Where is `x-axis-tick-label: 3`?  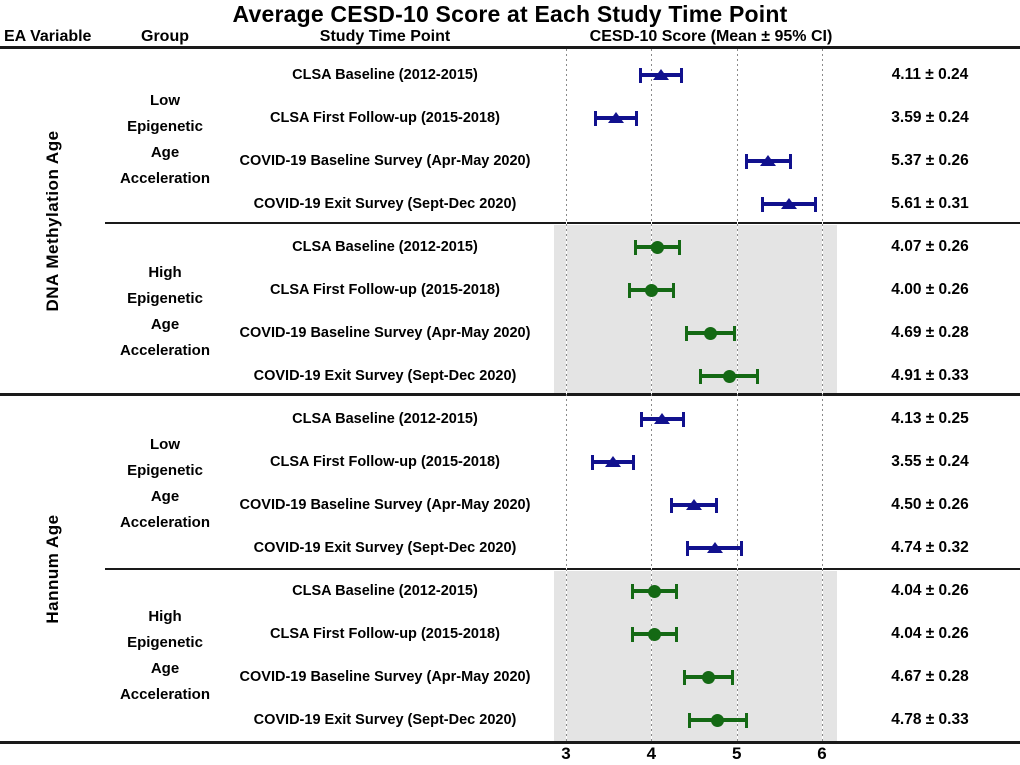
x-axis-tick-label: 3 is located at coordinates (566, 753).